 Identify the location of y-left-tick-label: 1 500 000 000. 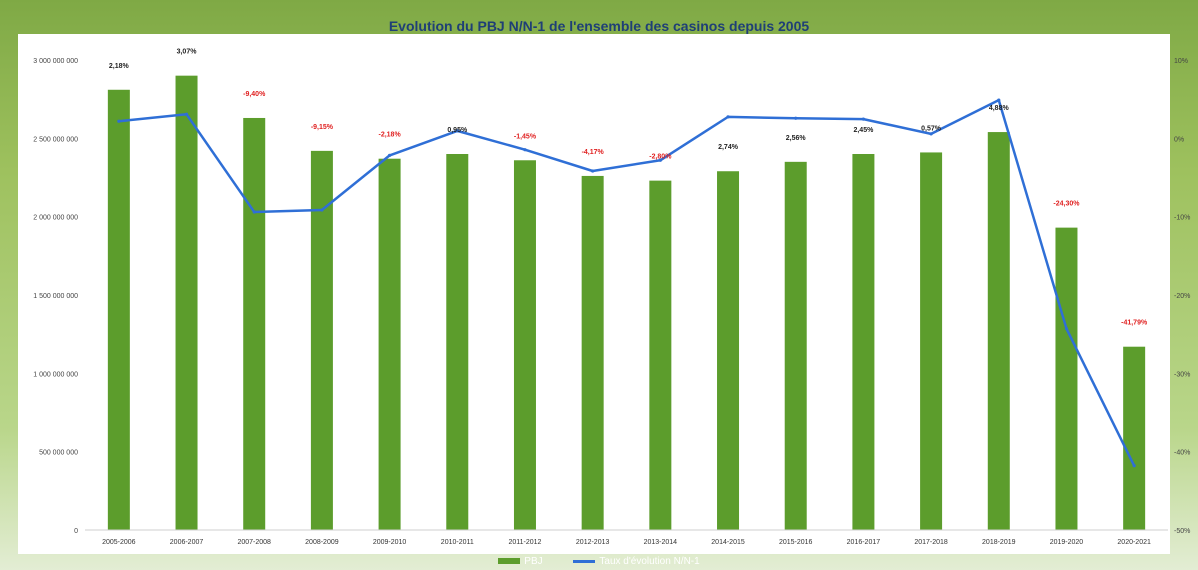
(55, 296).